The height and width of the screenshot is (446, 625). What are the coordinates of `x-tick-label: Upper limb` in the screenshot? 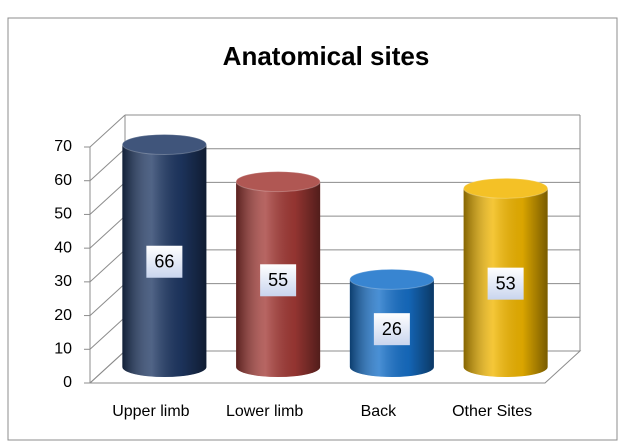 It's located at (150, 411).